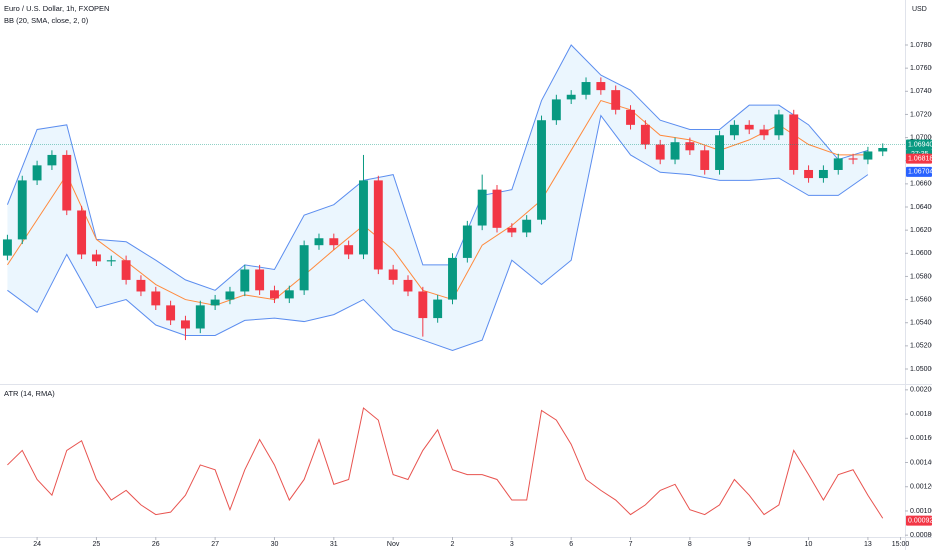 This screenshot has height=550, width=932. I want to click on x-tick-label: 3, so click(512, 544).